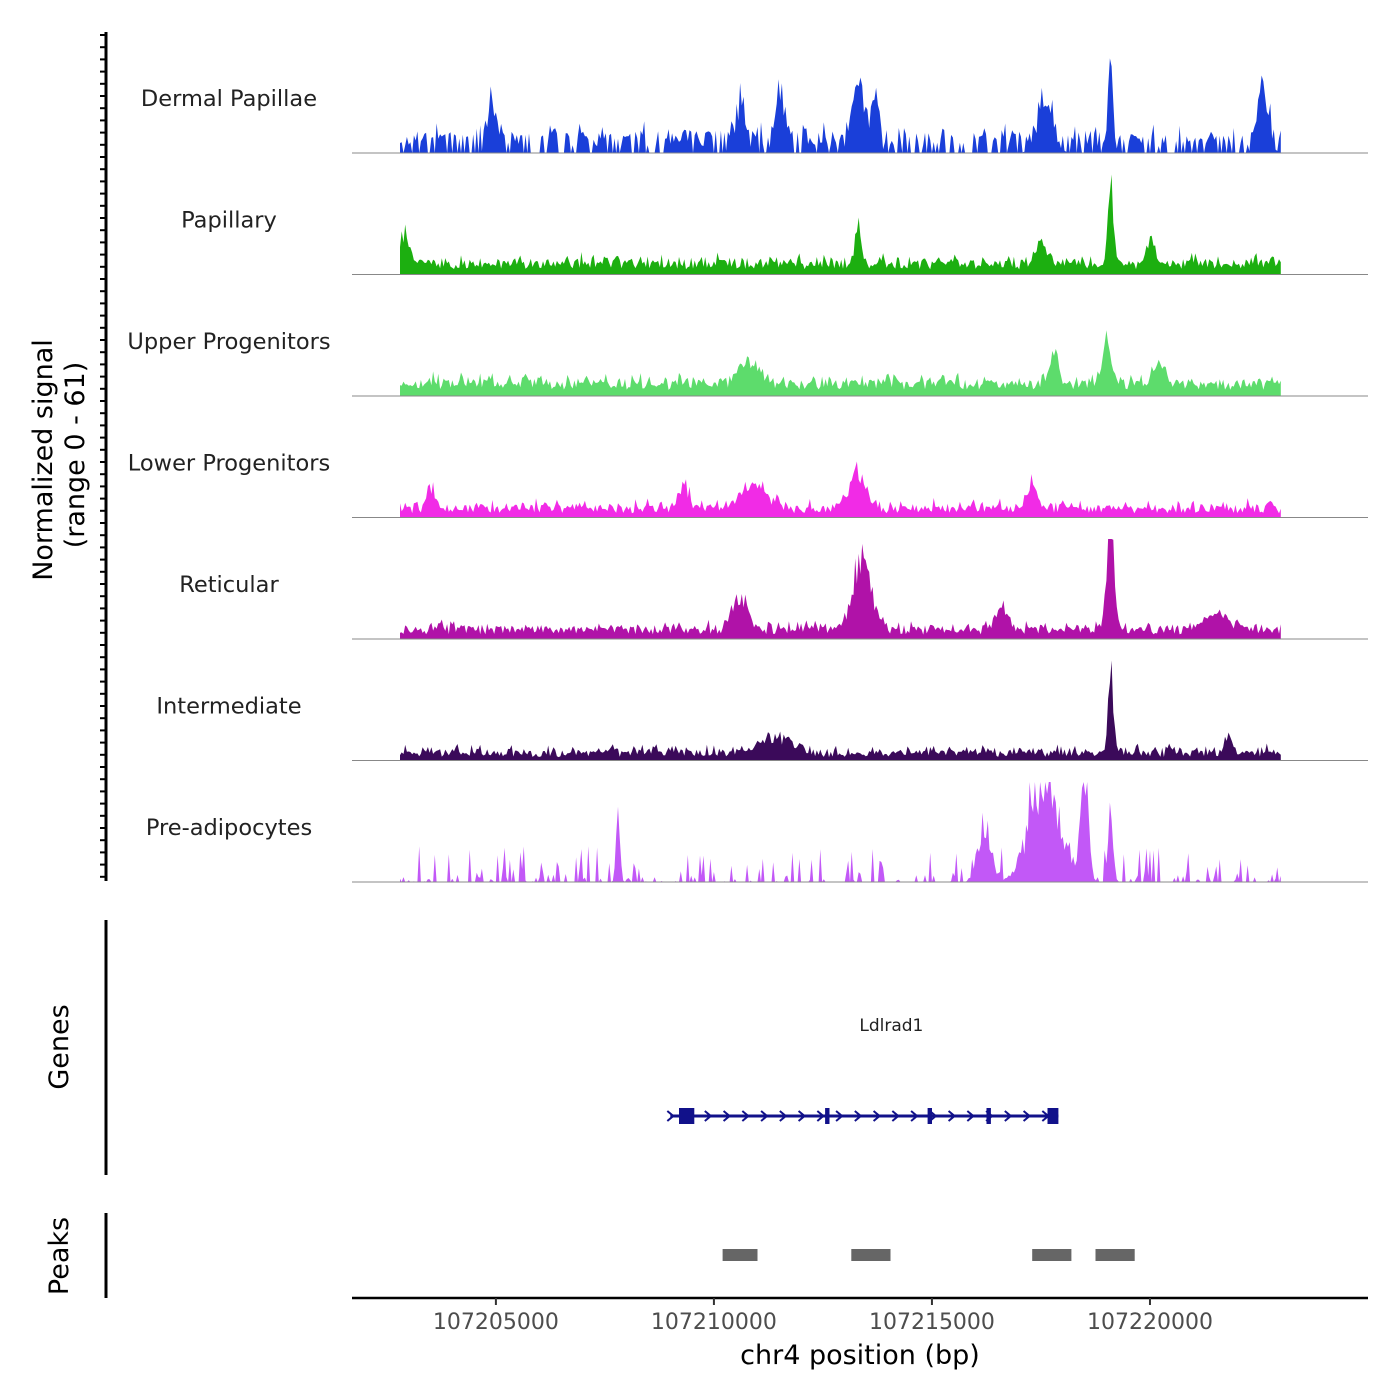  What do you see at coordinates (43, 460) in the screenshot?
I see `signal-y-axis-title-line1: Normalized signal` at bounding box center [43, 460].